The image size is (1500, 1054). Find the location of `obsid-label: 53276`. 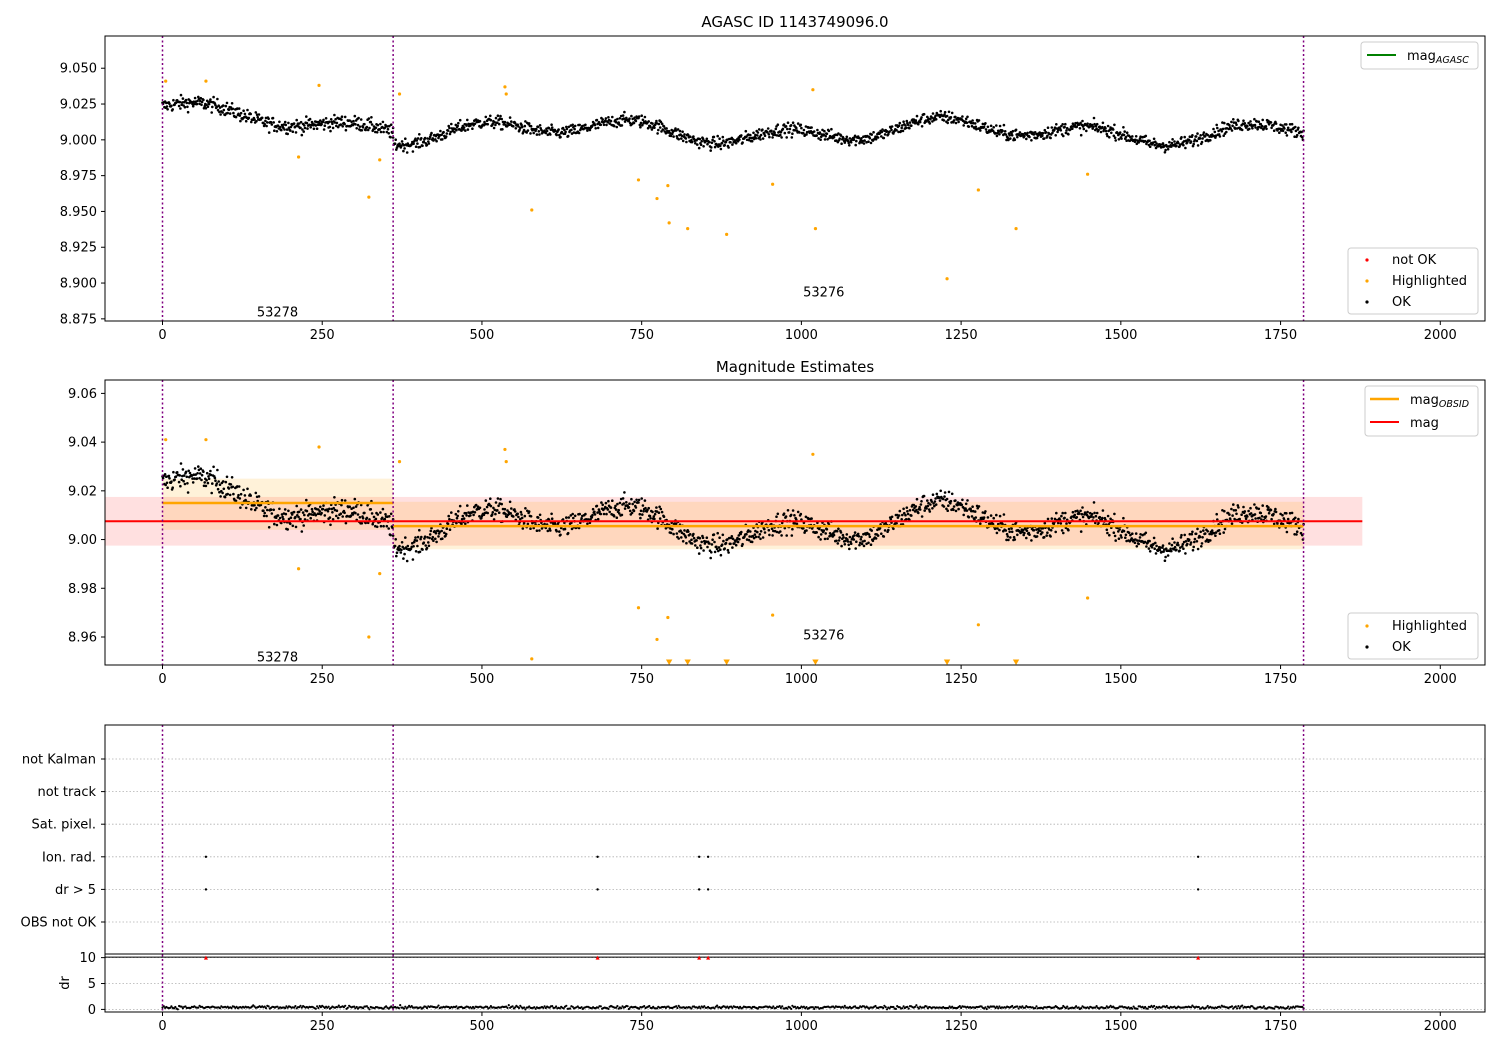

obsid-label: 53276 is located at coordinates (823, 293).